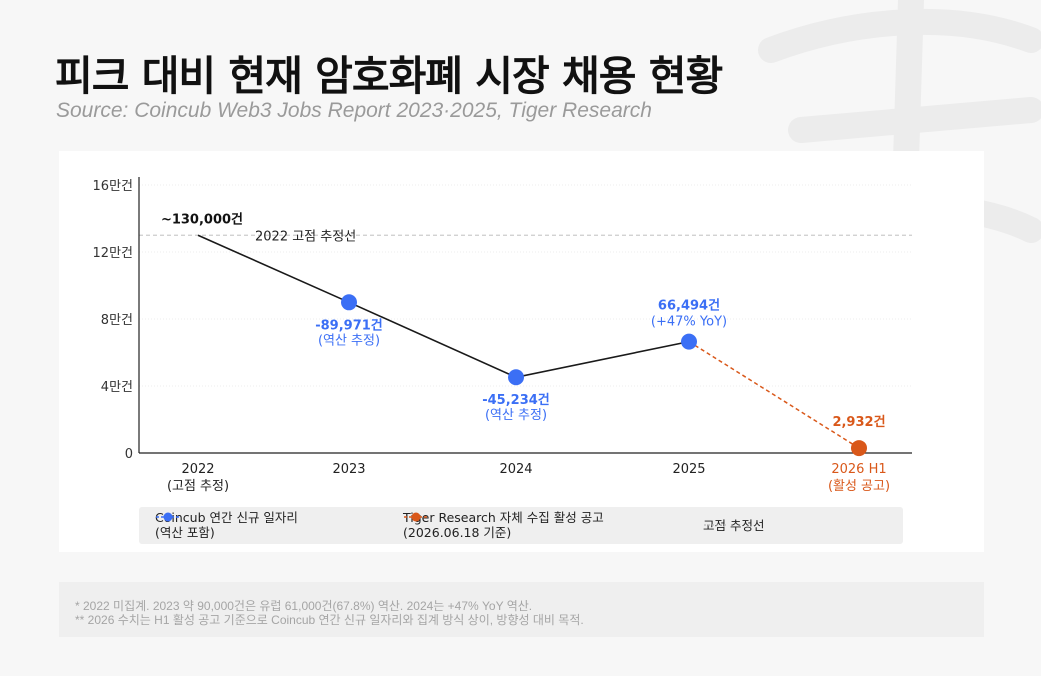  Describe the element at coordinates (185, 532) in the screenshot. I see `legend-sublabel-coincub: (역산 포함)` at that location.